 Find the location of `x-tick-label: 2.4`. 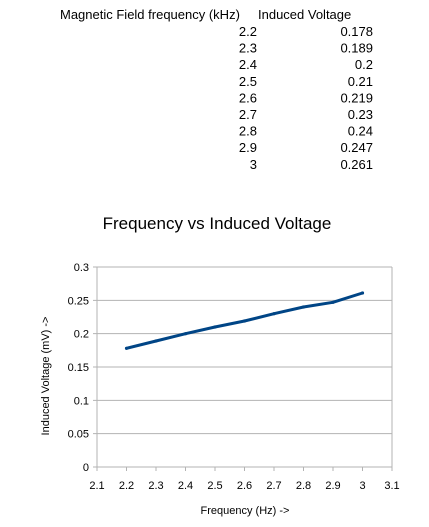

x-tick-label: 2.4 is located at coordinates (185, 486).